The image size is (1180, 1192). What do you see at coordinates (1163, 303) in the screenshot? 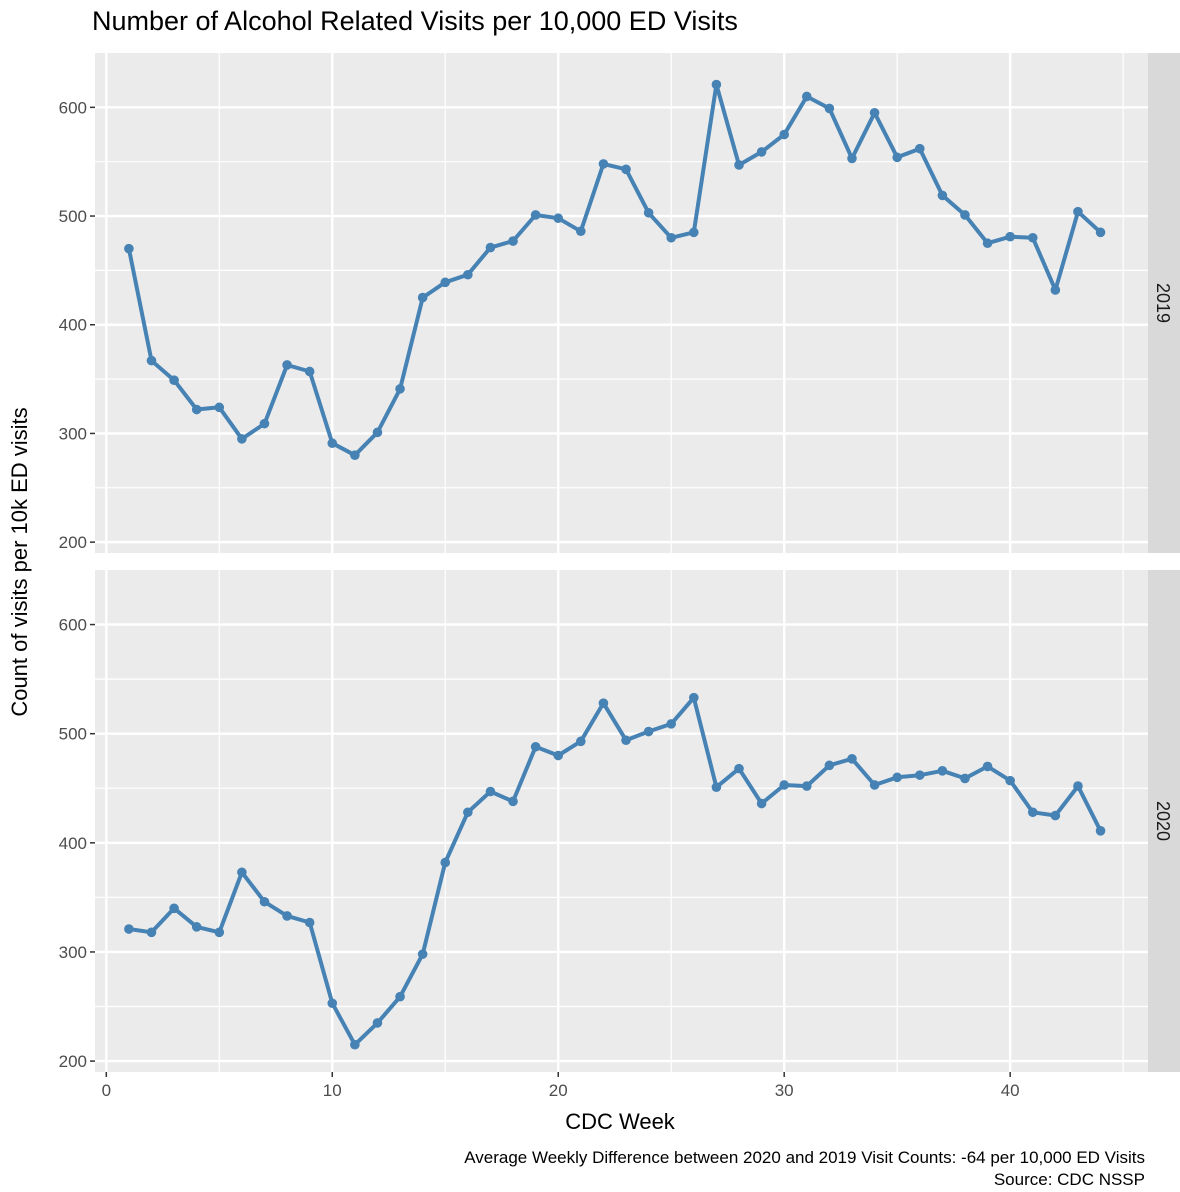
I see `facet-strip-label: 2019` at bounding box center [1163, 303].